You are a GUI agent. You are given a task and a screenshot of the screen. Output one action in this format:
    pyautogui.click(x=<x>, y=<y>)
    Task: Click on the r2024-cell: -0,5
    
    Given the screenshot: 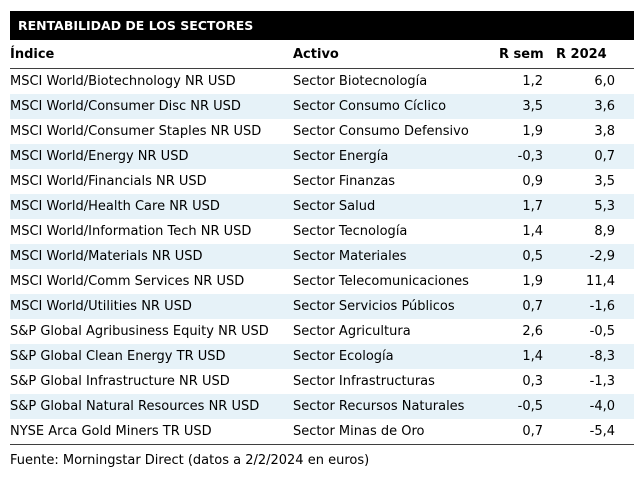 What is the action you would take?
    pyautogui.click(x=602, y=331)
    